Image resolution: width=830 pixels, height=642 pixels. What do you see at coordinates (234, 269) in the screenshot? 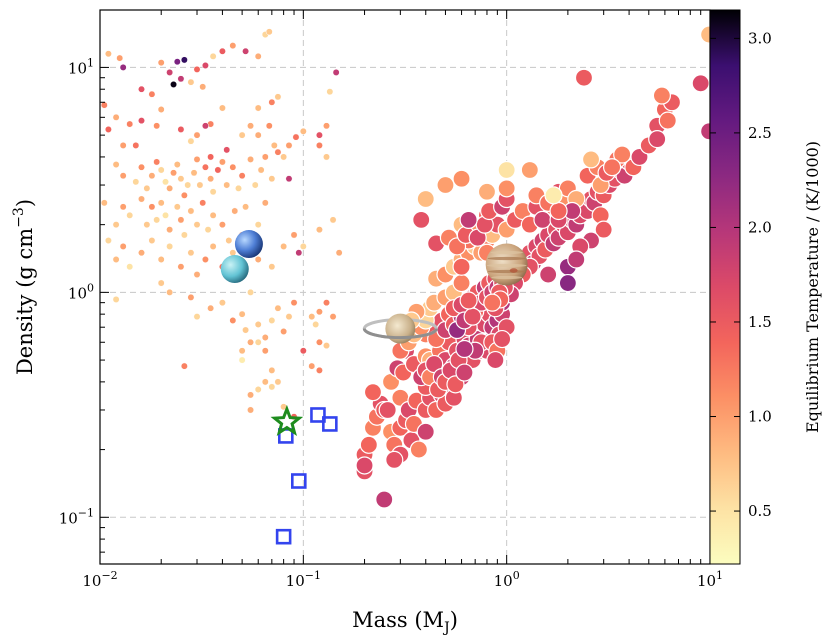
I see `planet-uranus-icon` at bounding box center [234, 269].